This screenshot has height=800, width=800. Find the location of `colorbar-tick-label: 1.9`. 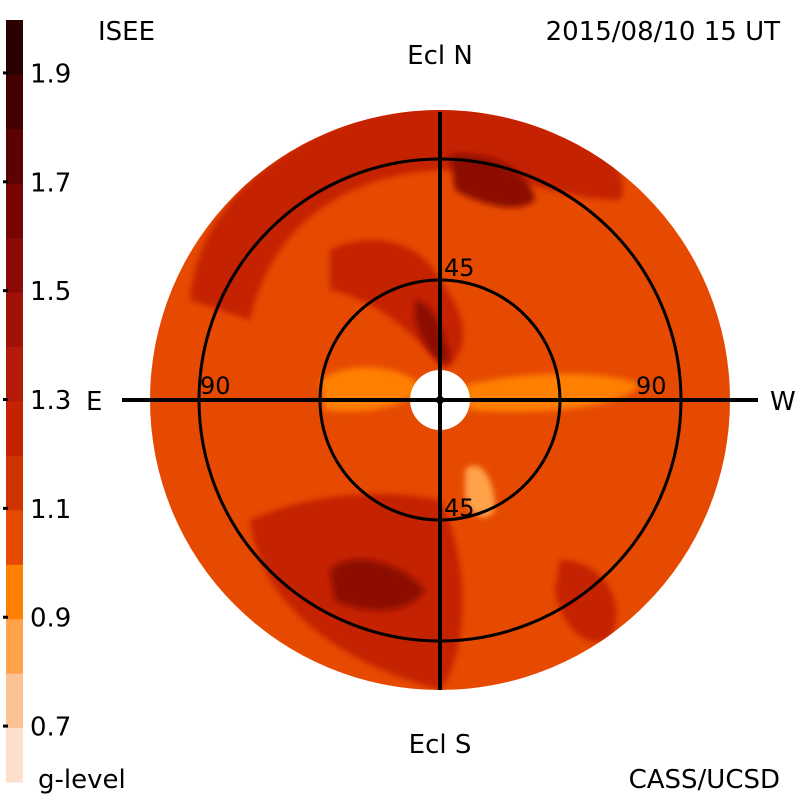

colorbar-tick-label: 1.9 is located at coordinates (50, 74).